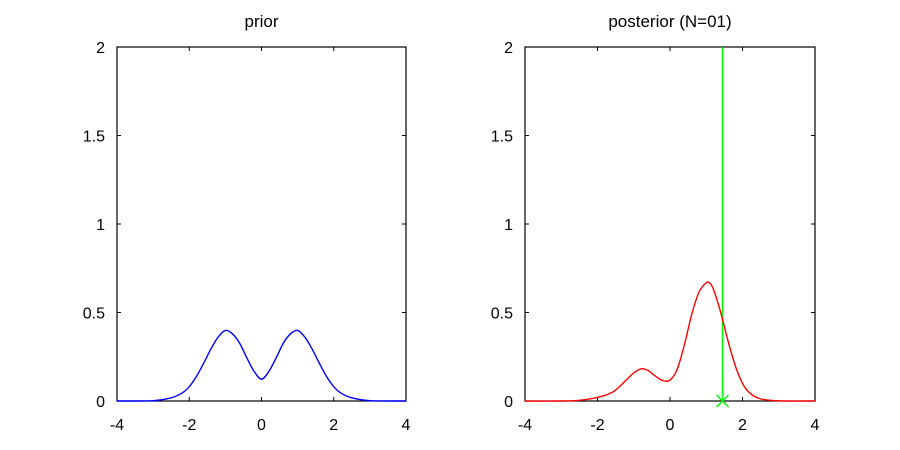  Describe the element at coordinates (100, 48) in the screenshot. I see `prior-ytick-label: 2` at that location.